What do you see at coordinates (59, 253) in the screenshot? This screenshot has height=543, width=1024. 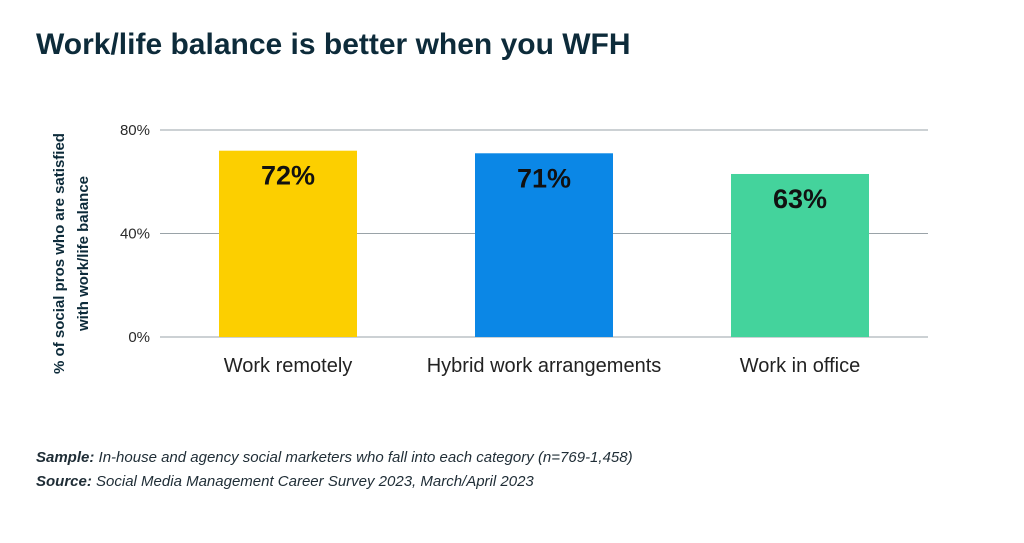 I see `y-axis-label-line: % of social pros who are satisfied` at bounding box center [59, 253].